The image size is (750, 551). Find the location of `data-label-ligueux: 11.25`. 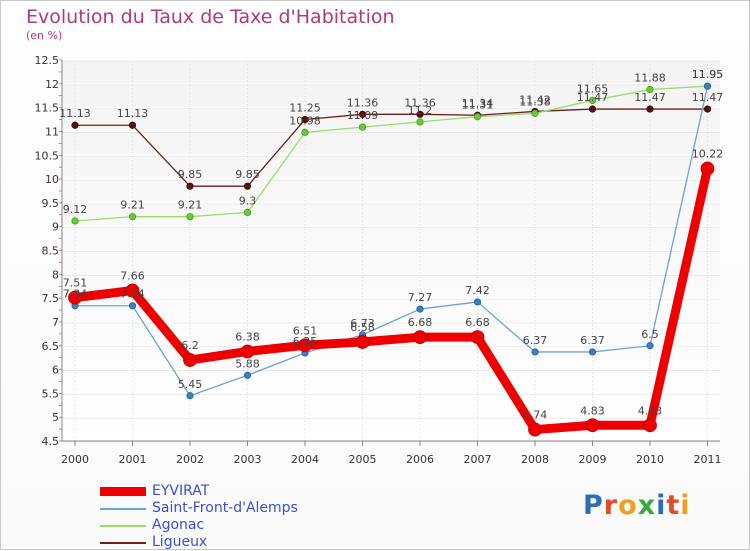

data-label-ligueux: 11.25 is located at coordinates (305, 108).